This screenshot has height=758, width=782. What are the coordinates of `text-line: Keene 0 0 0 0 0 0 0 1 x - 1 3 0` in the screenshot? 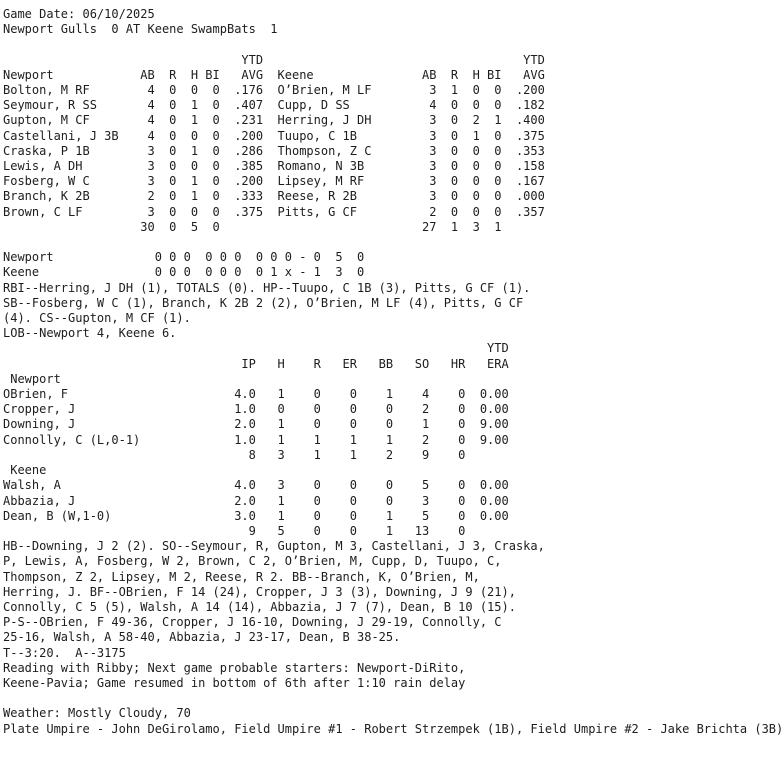 It's located at (184, 272).